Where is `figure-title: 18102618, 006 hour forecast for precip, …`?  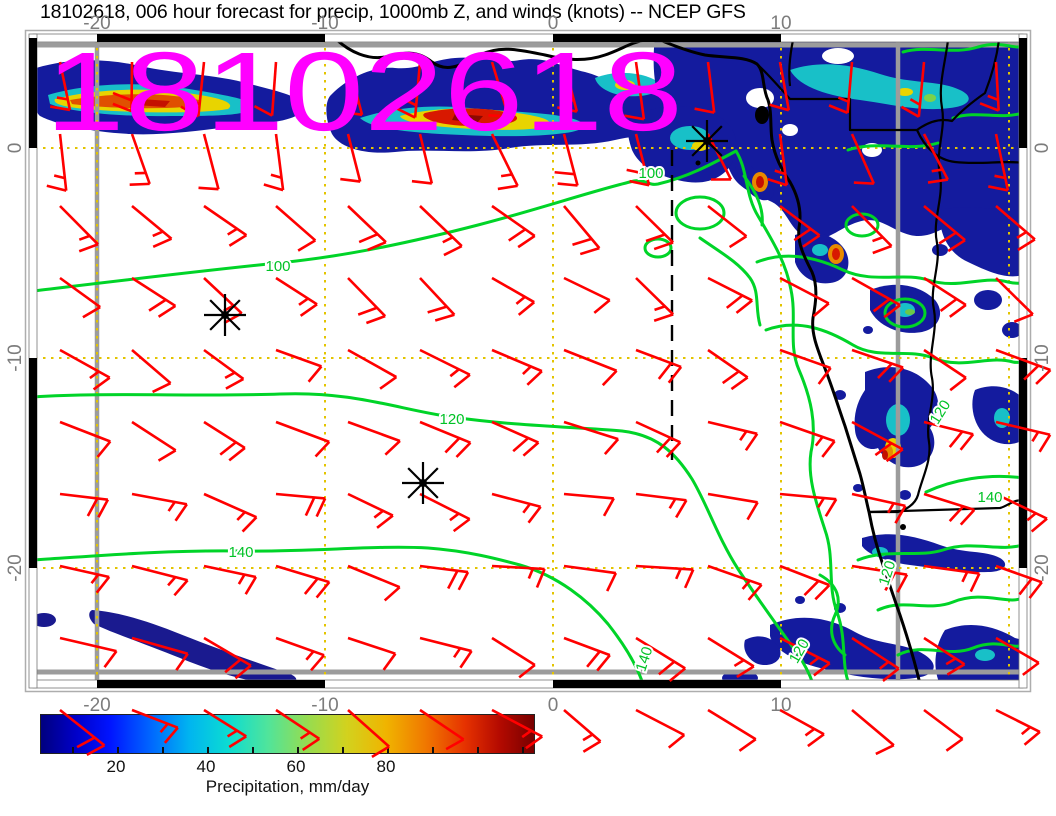
figure-title: 18102618, 006 hour forecast for precip, … is located at coordinates (393, 12).